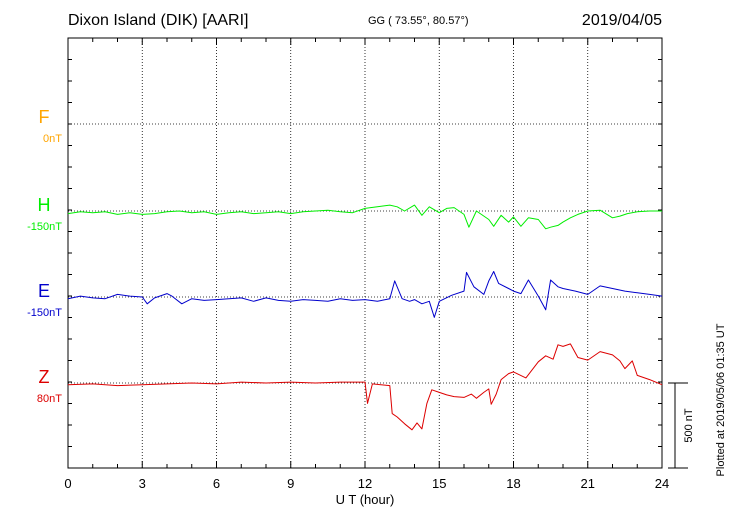  Describe the element at coordinates (44, 291) in the screenshot. I see `channel-name-e: E` at that location.